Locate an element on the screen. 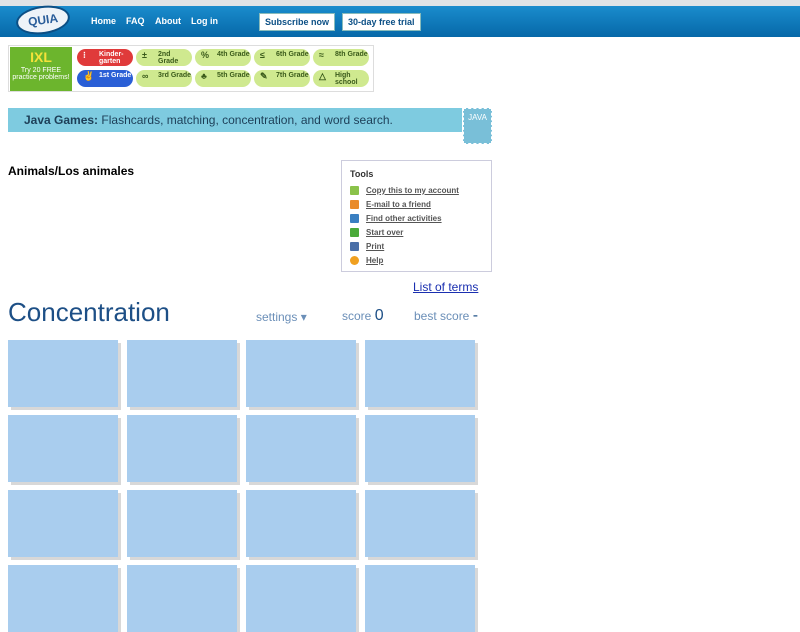  grade-label: 6th Grade is located at coordinates (292, 54).